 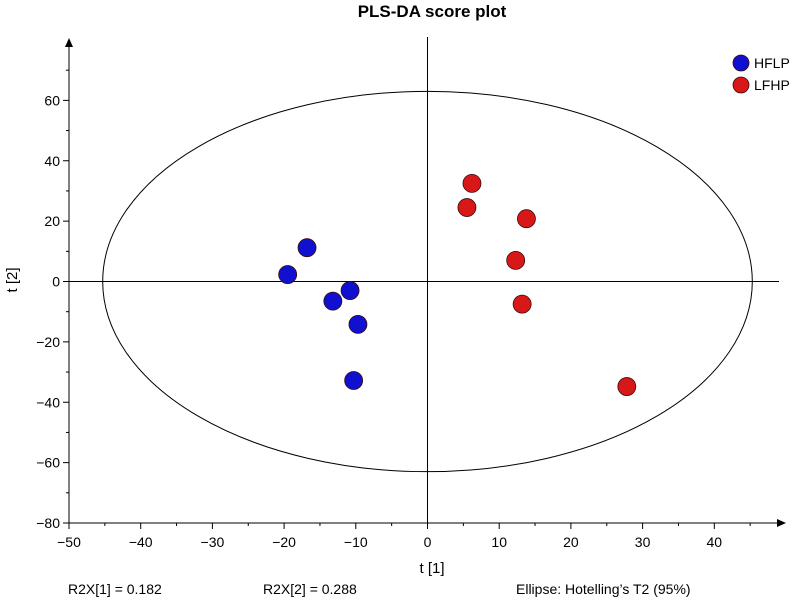 What do you see at coordinates (761, 74) in the screenshot?
I see `legend: HFLP LFHP` at bounding box center [761, 74].